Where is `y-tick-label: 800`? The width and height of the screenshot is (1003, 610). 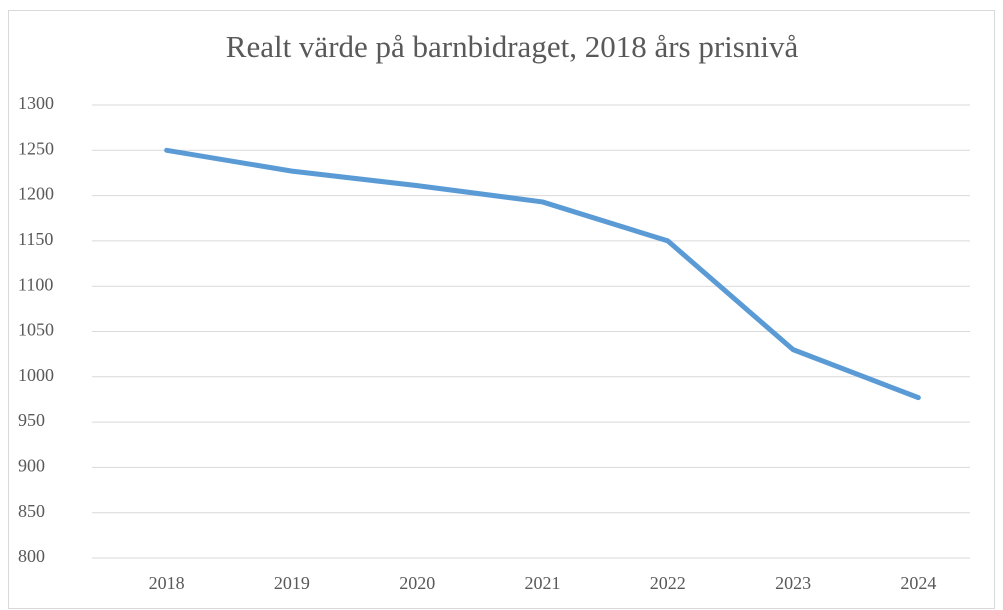
y-tick-label: 800 is located at coordinates (31, 556).